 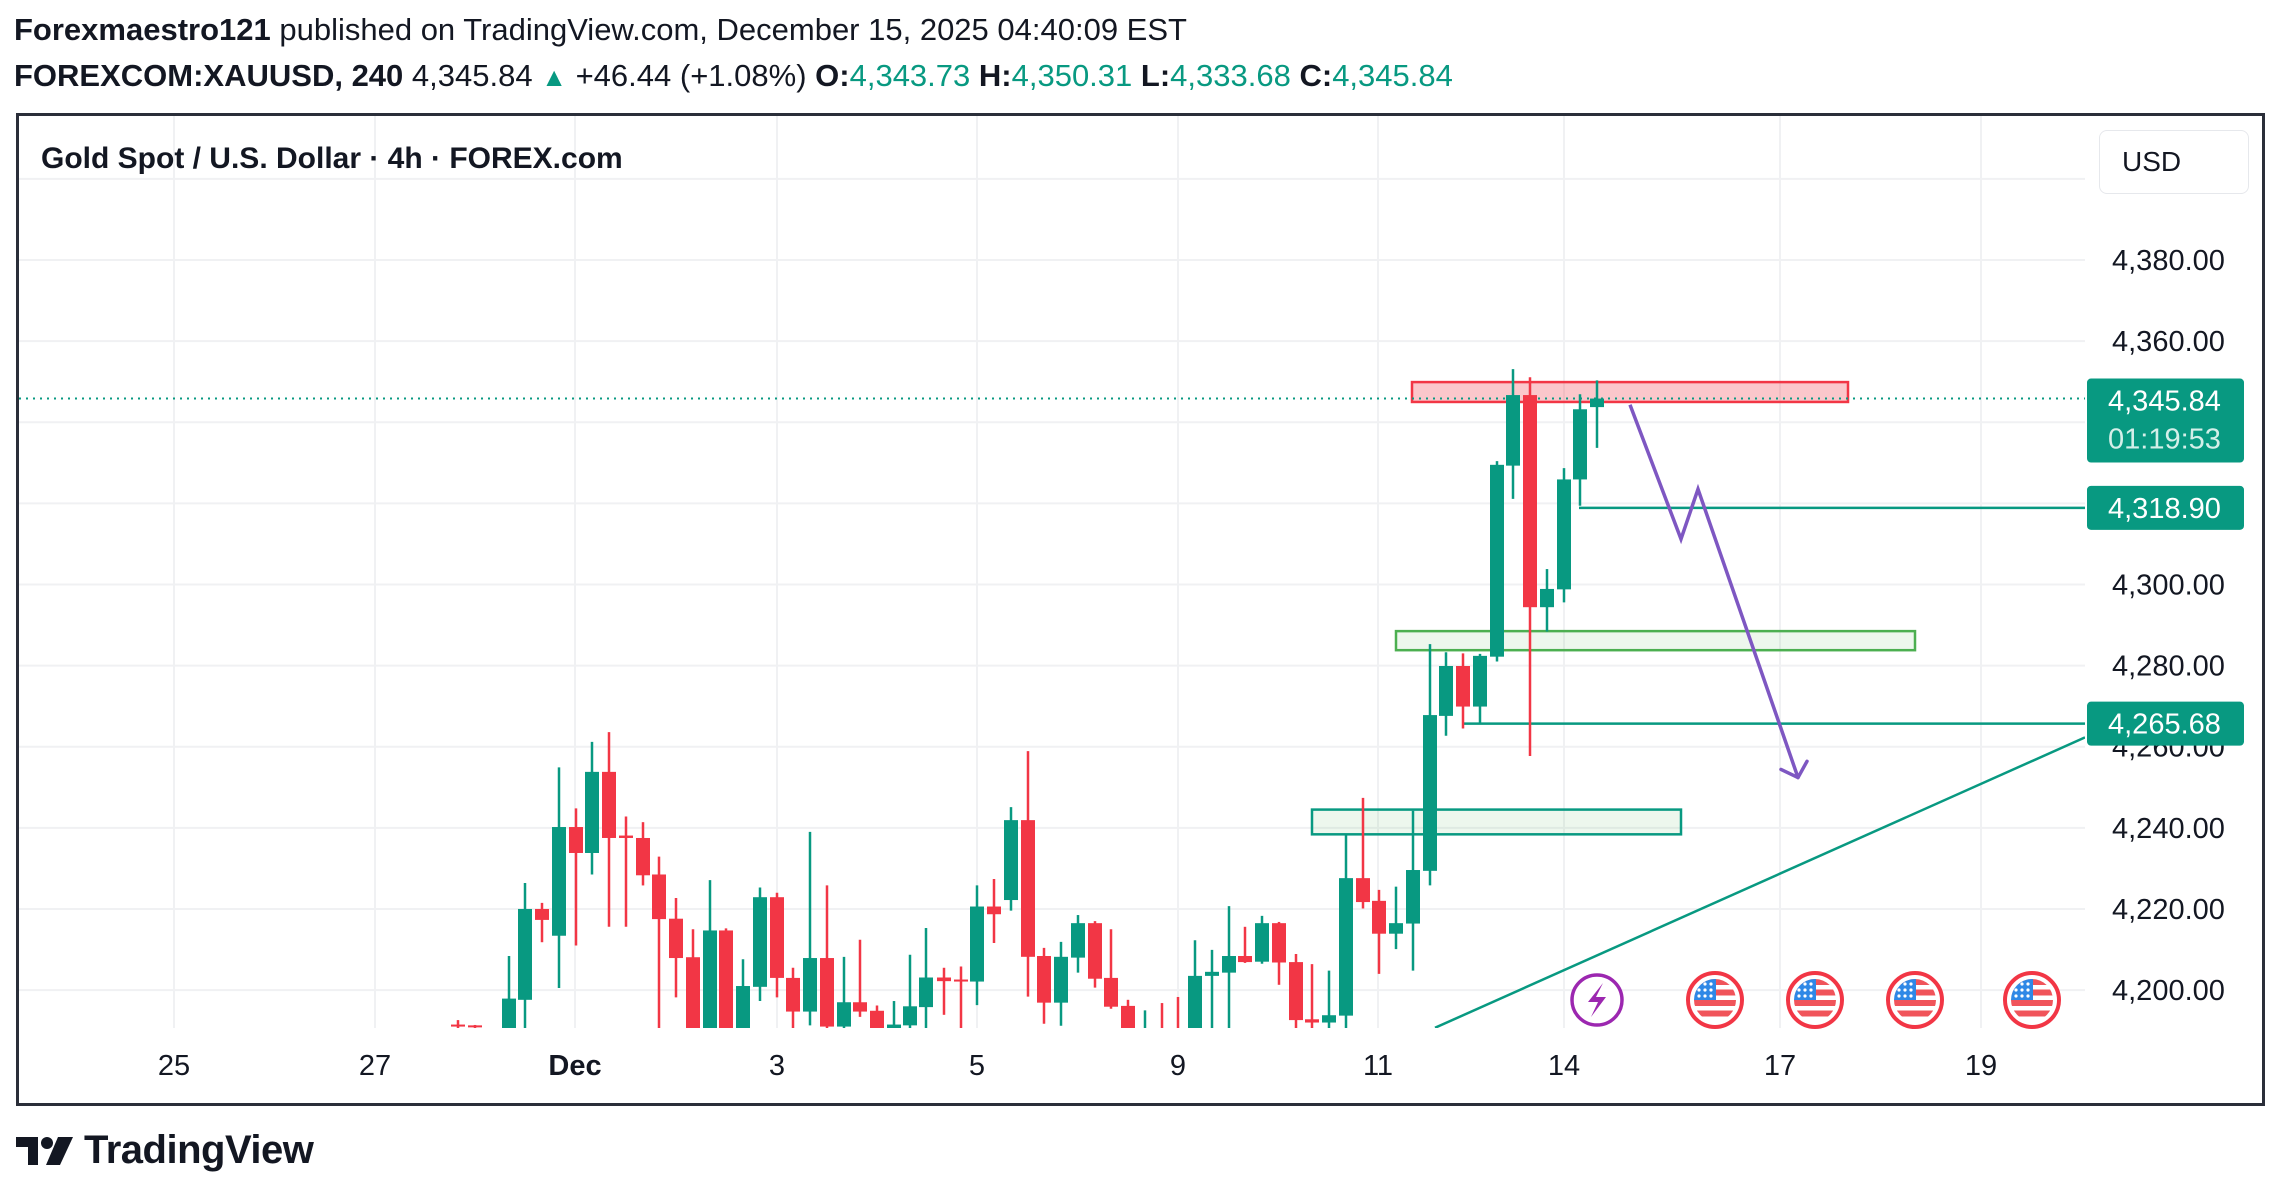 I want to click on svg-text: 4,345.84, so click(x=2164, y=402).